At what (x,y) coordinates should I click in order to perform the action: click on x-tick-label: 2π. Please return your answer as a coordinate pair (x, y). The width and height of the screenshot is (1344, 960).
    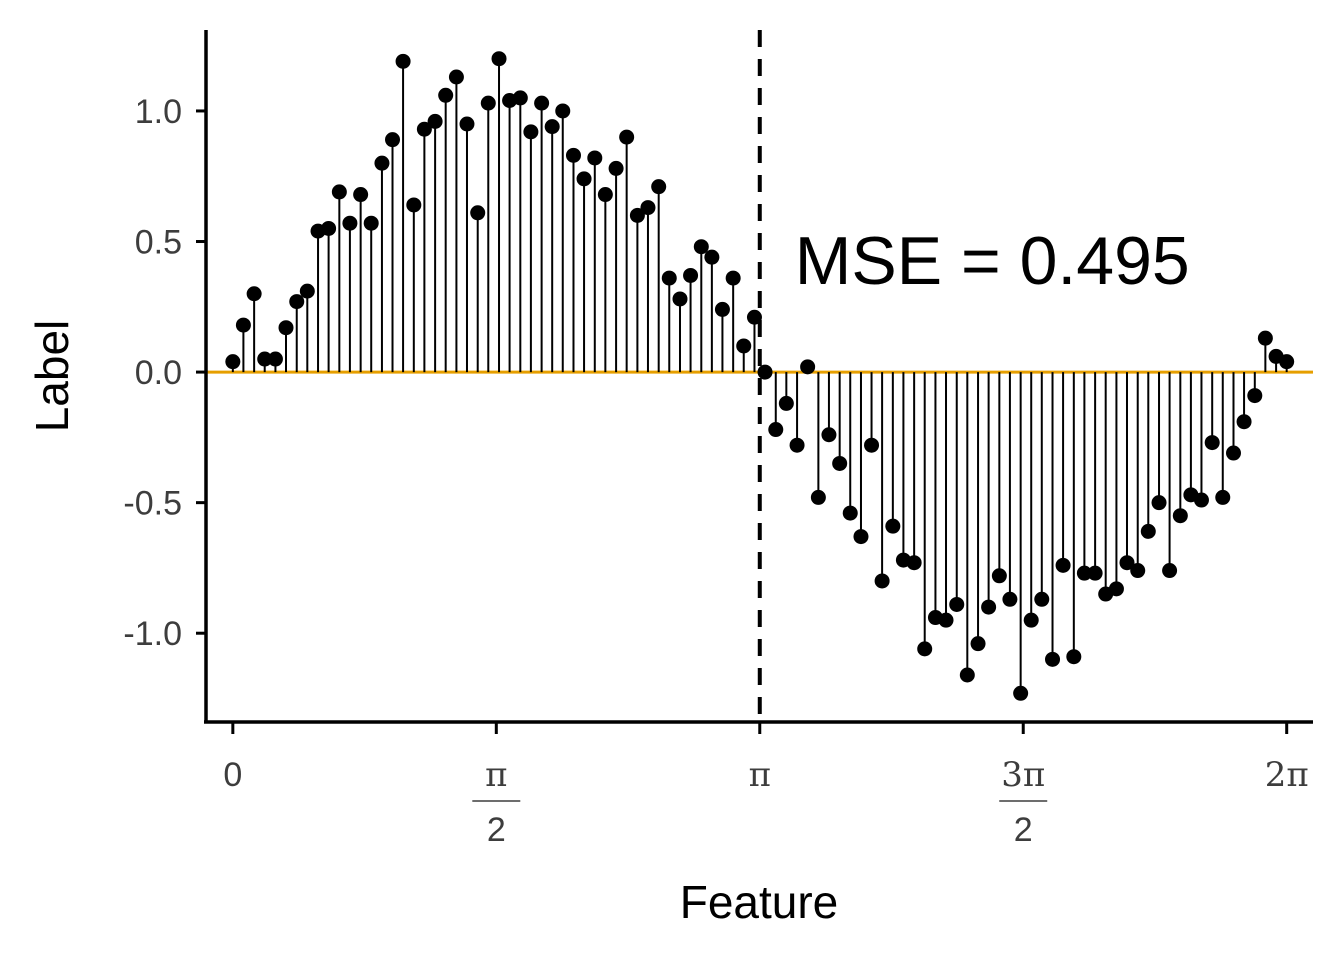
    Looking at the image, I should click on (1287, 775).